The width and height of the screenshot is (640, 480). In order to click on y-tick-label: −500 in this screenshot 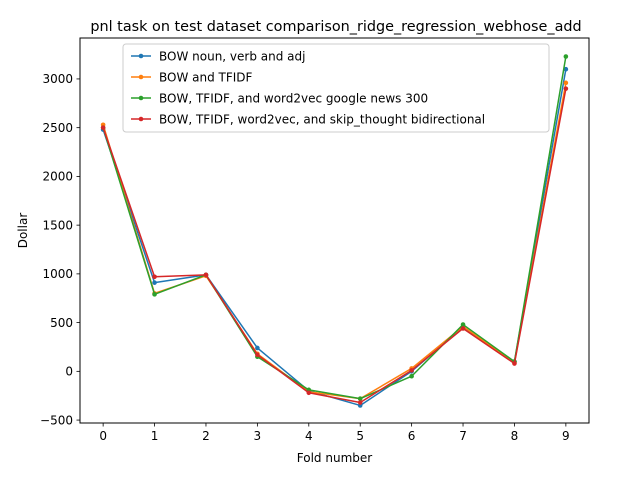, I will do `click(56, 420)`.